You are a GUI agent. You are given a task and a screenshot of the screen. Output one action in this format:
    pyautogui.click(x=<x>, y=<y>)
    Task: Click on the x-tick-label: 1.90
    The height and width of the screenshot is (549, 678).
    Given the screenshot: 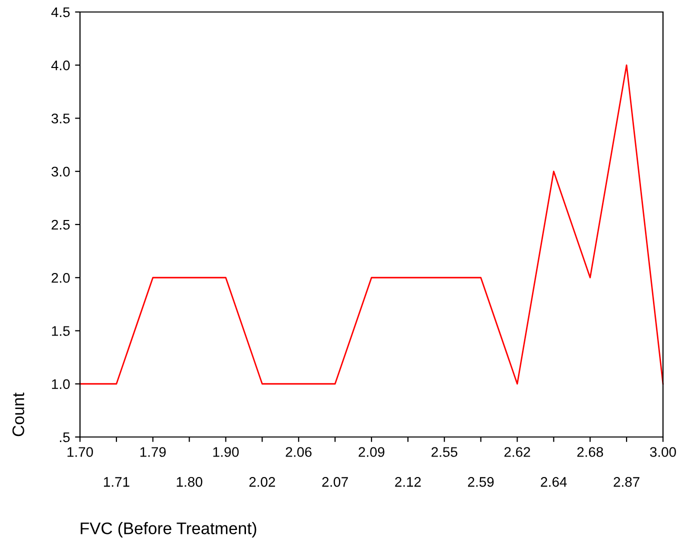 What is the action you would take?
    pyautogui.click(x=226, y=452)
    